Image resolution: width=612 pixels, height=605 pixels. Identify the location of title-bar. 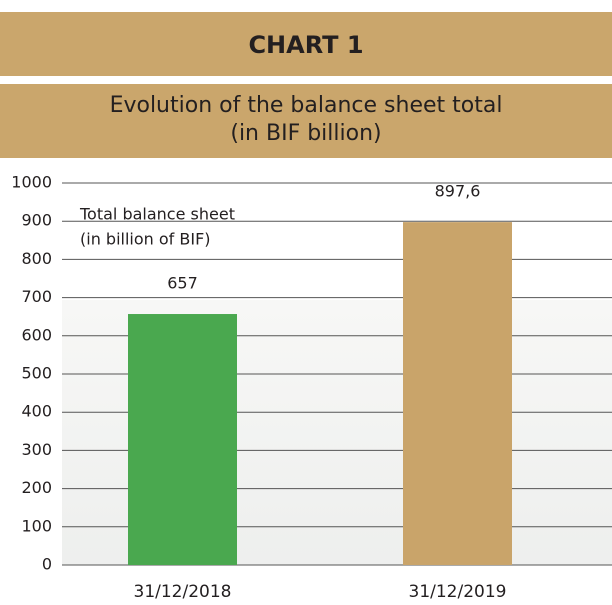
(306, 44).